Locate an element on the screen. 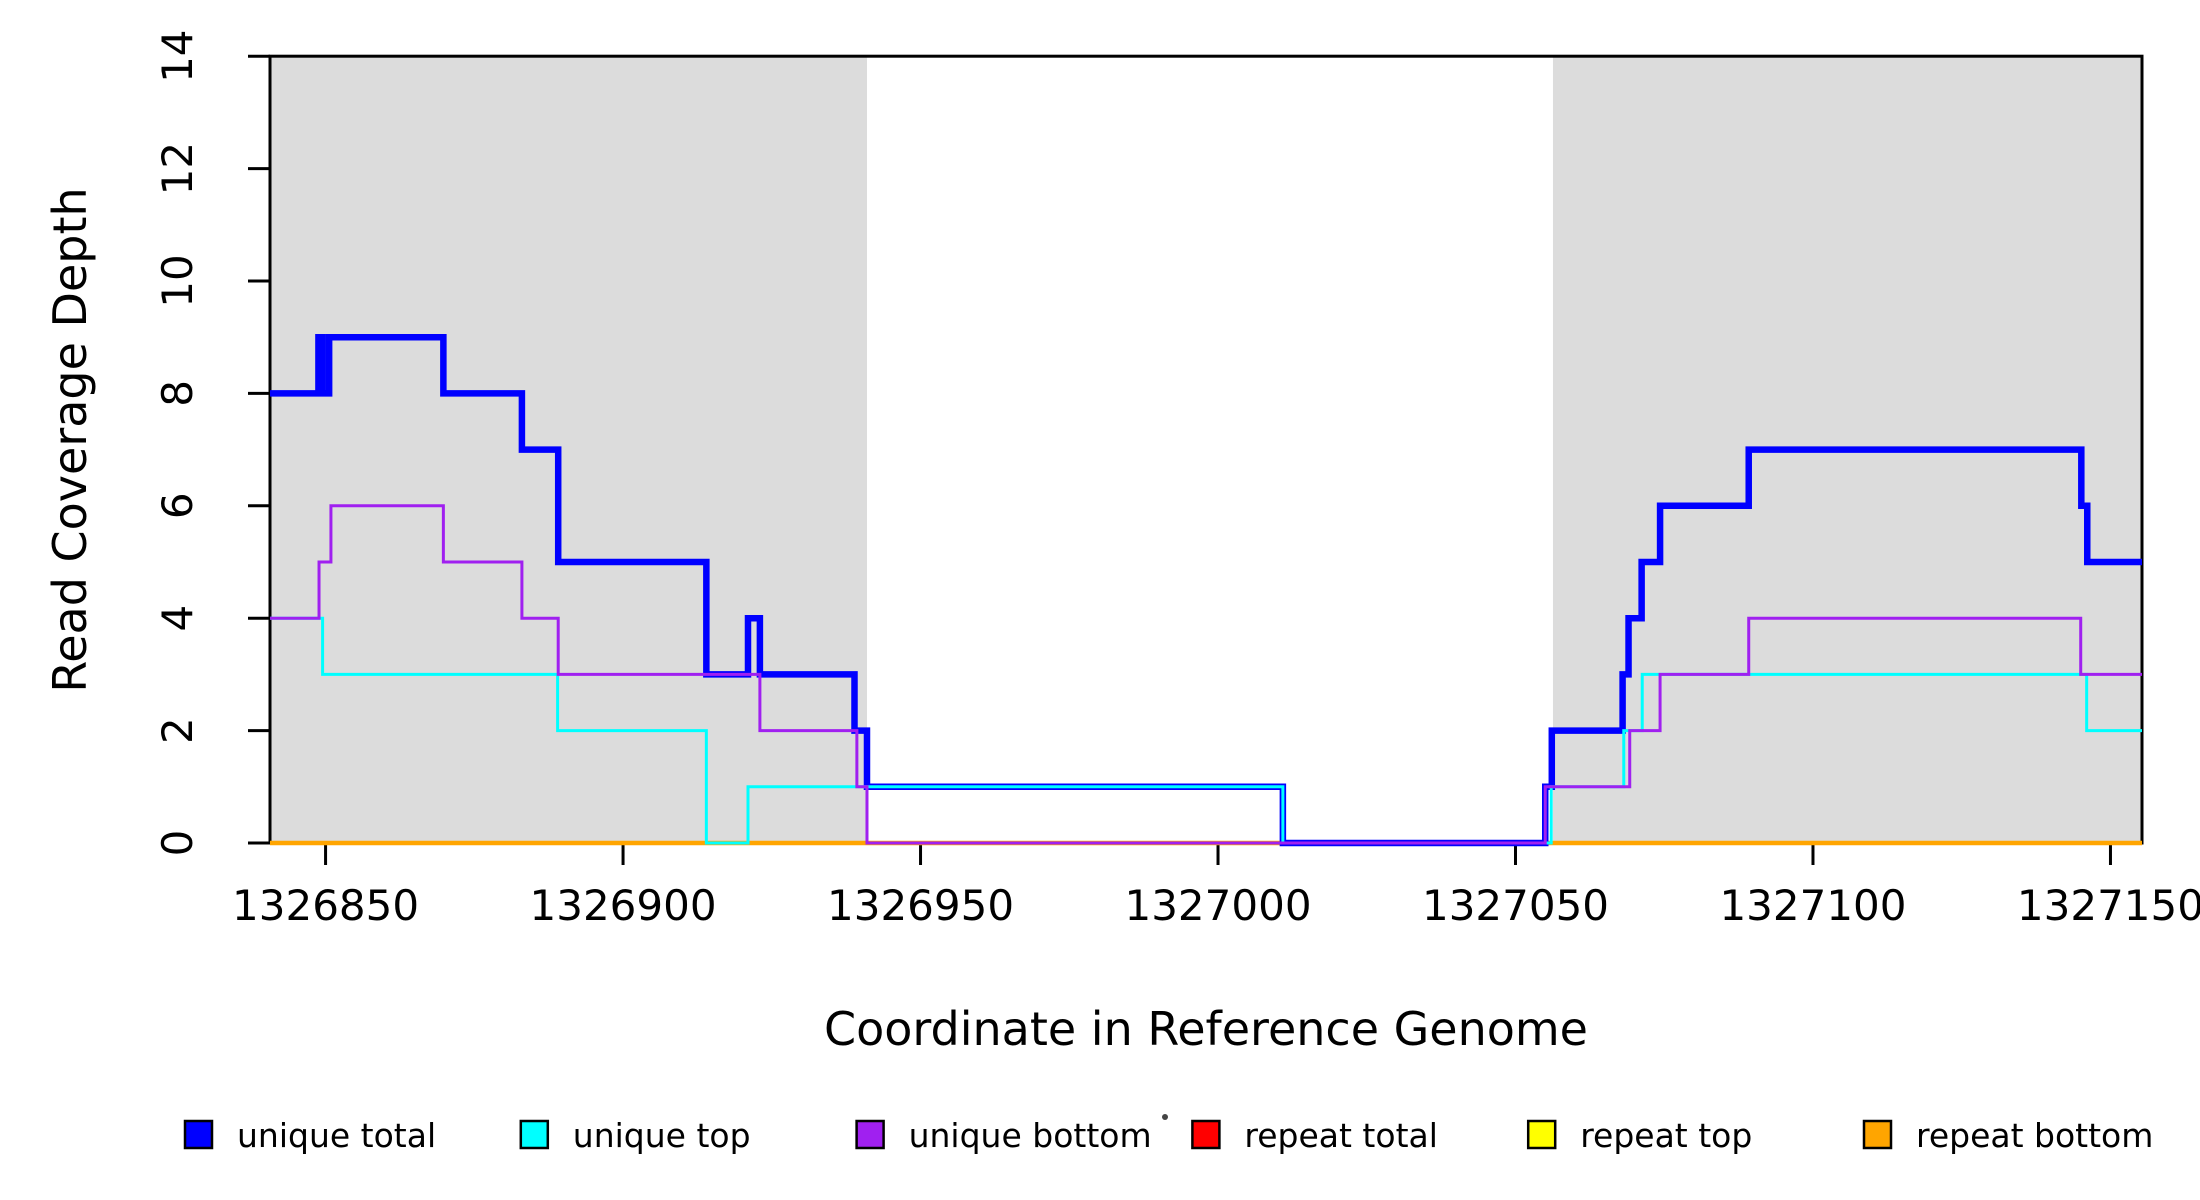  legend-item-unique-bottom: unique bottom is located at coordinates (1003, 1135).